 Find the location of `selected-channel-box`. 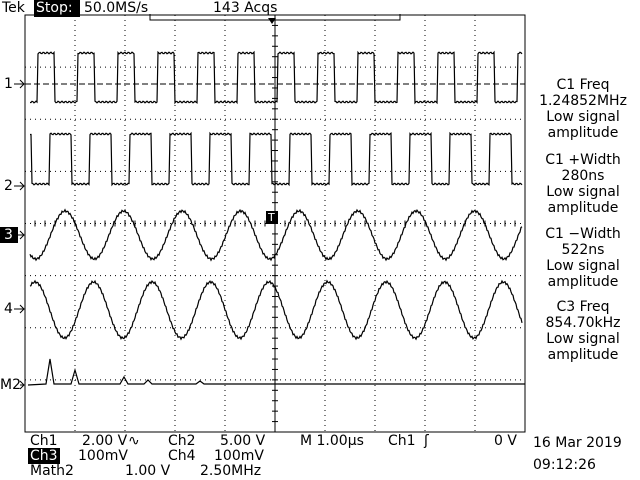

selected-channel-box is located at coordinates (44, 456).